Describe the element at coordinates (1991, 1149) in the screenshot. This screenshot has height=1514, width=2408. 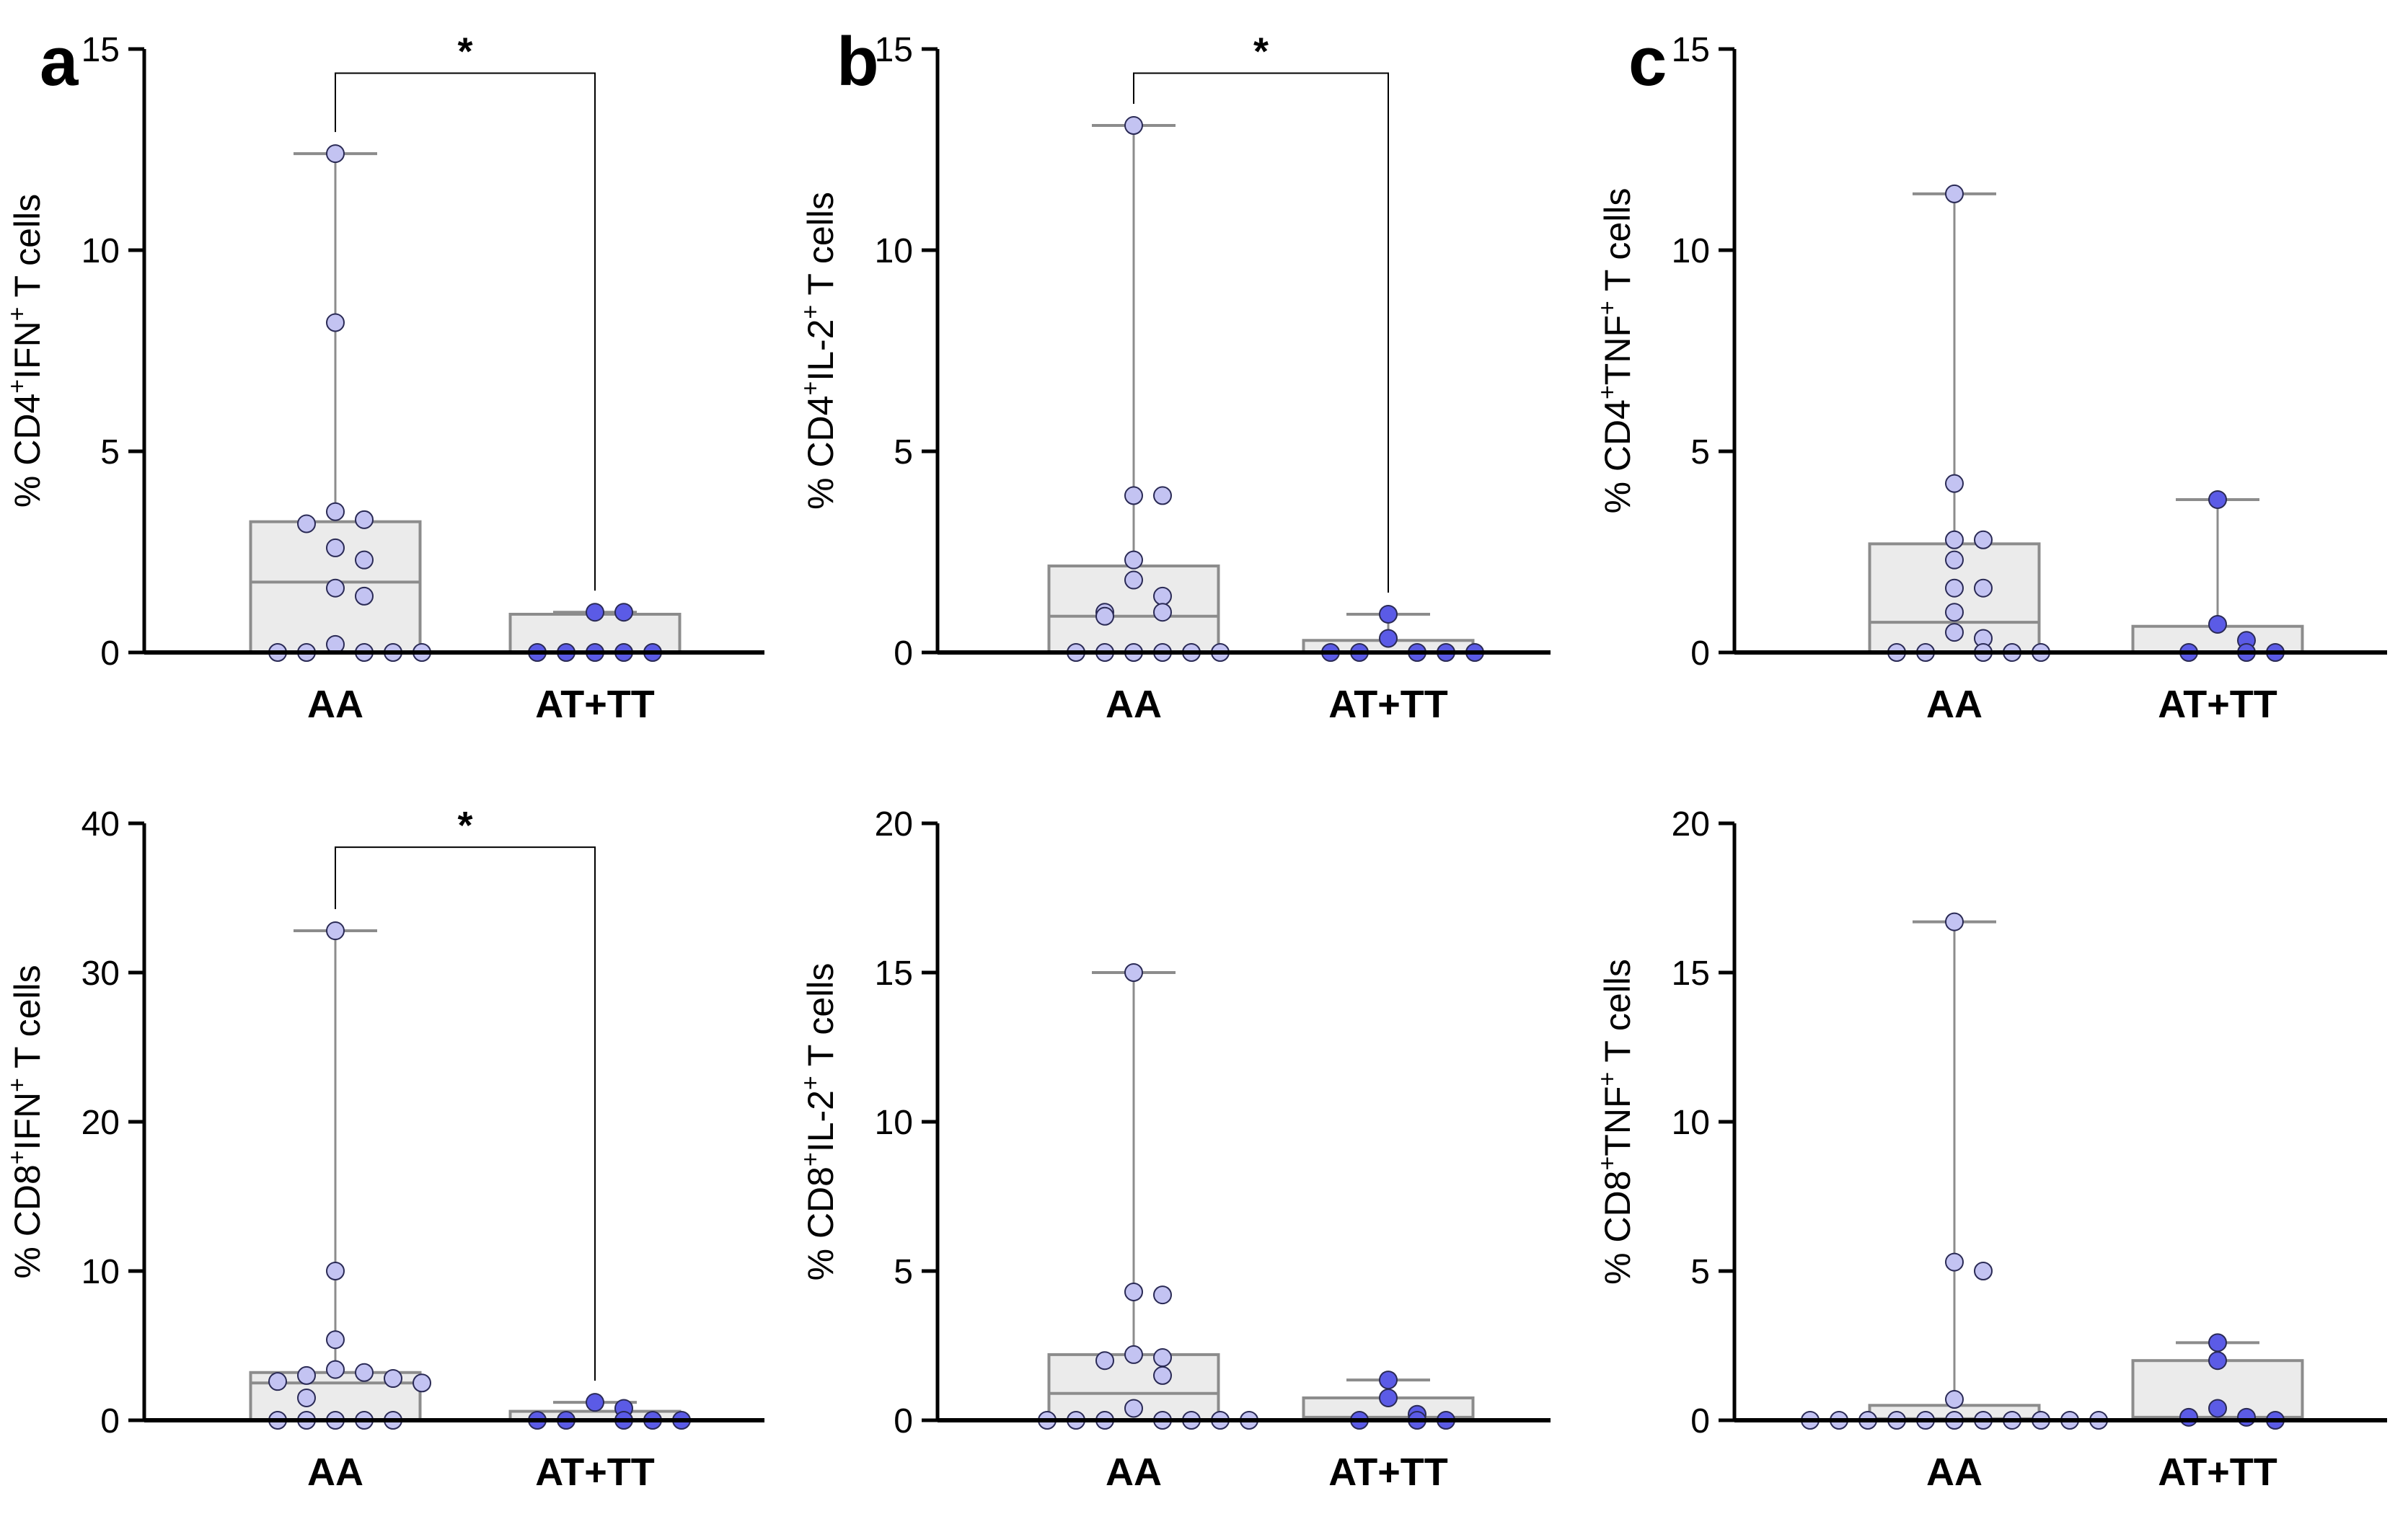
I see `chart-panel-6: % CD8+TNF+ T cells 0 5 10 15 20 AA AT+TT` at that location.